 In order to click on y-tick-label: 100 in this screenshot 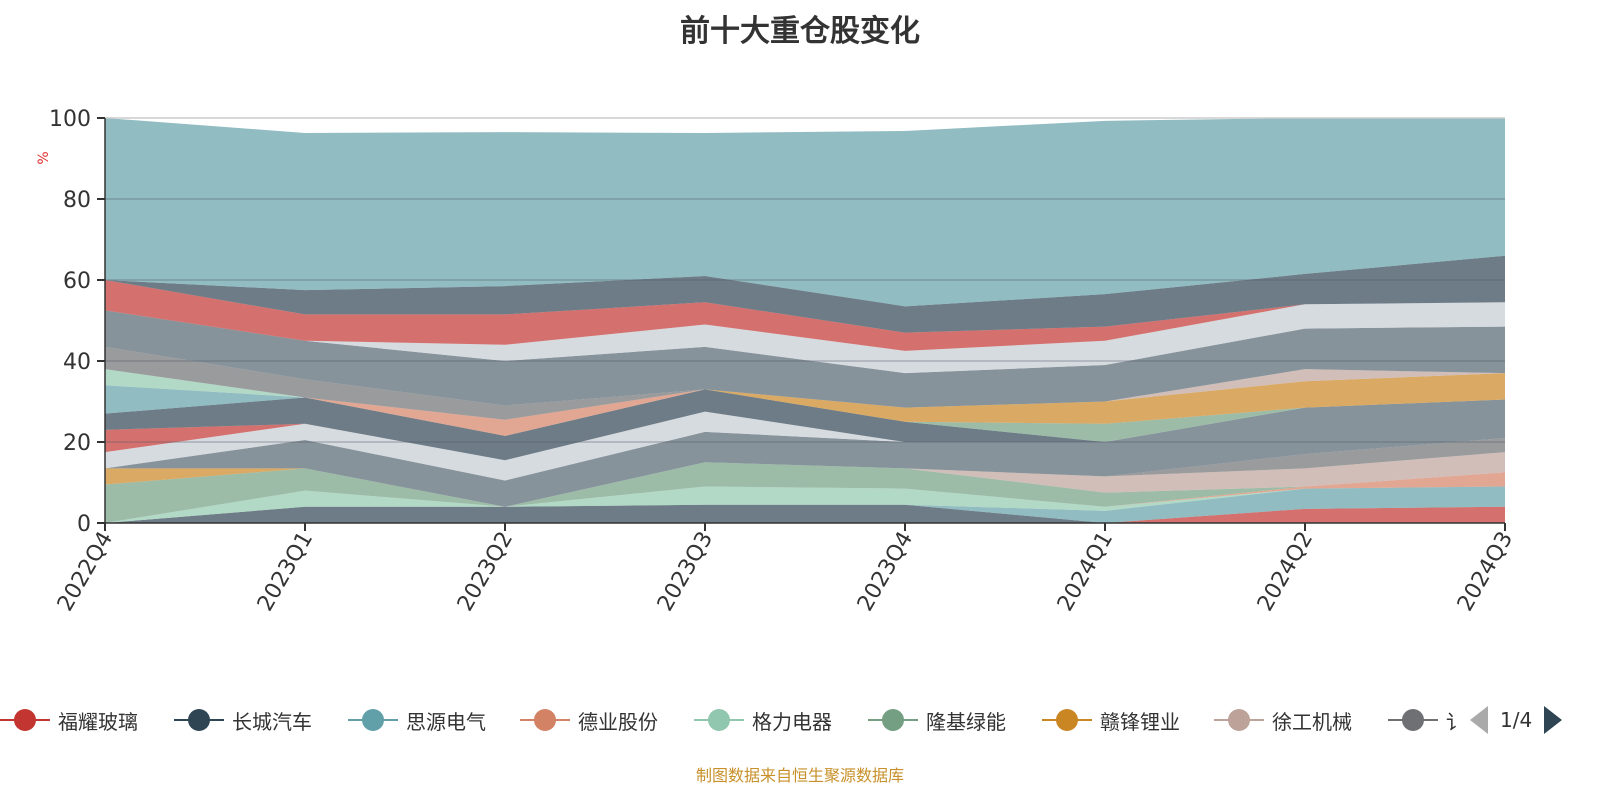, I will do `click(70, 119)`.